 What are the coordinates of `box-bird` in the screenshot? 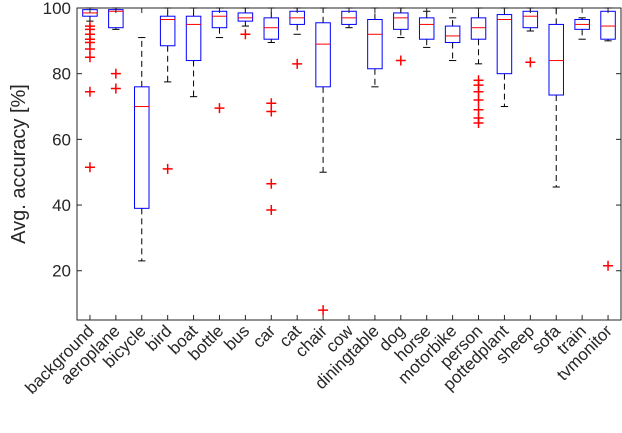 It's located at (167, 90).